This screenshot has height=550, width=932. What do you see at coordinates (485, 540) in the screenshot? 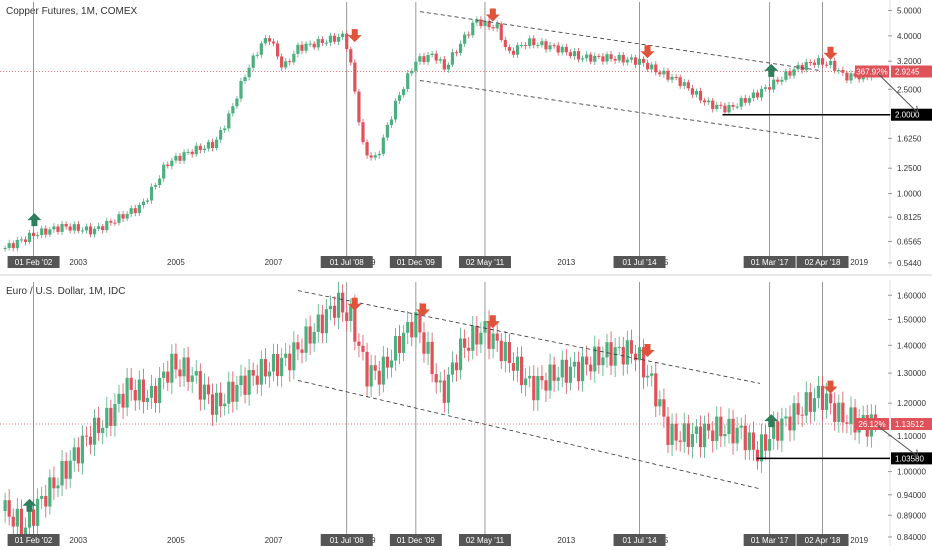
I see `marker-date-label: 02 May '11` at bounding box center [485, 540].